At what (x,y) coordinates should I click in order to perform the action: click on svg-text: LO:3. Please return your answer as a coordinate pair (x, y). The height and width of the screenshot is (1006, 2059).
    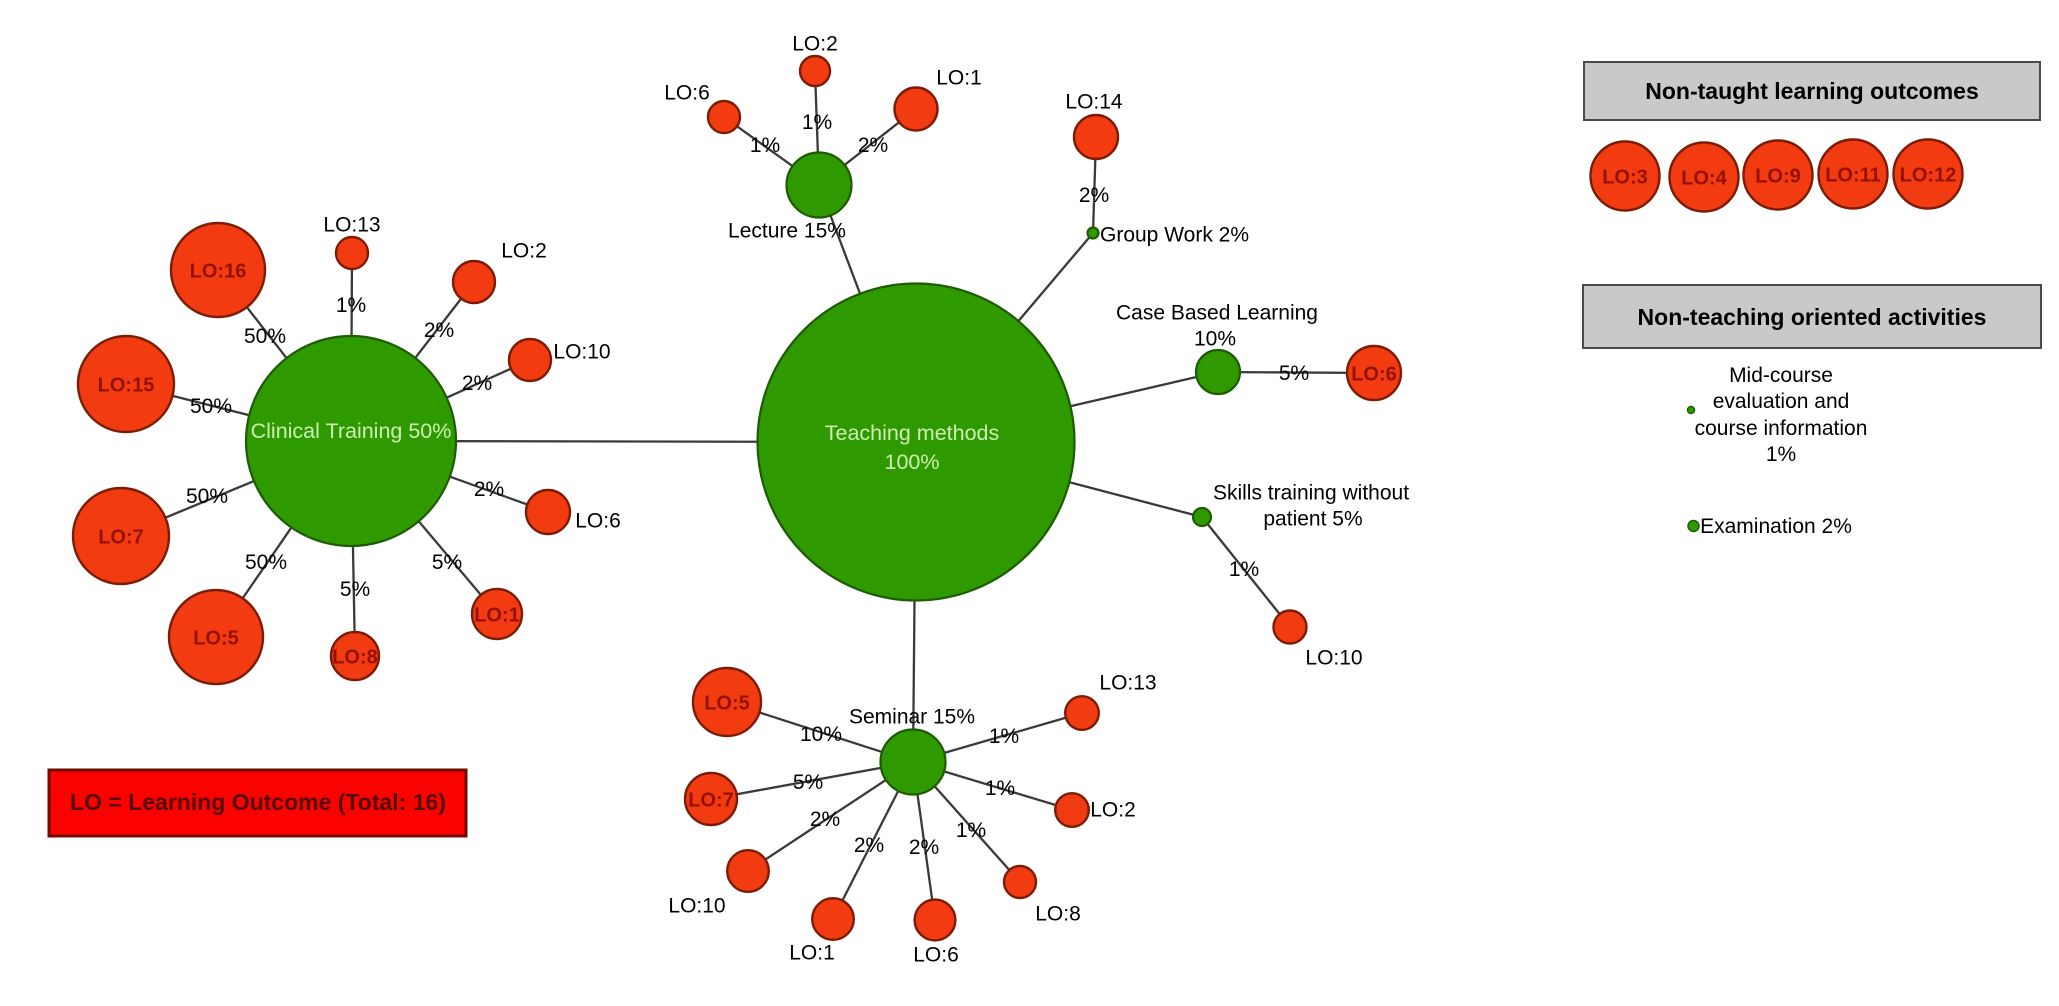
    Looking at the image, I should click on (1625, 178).